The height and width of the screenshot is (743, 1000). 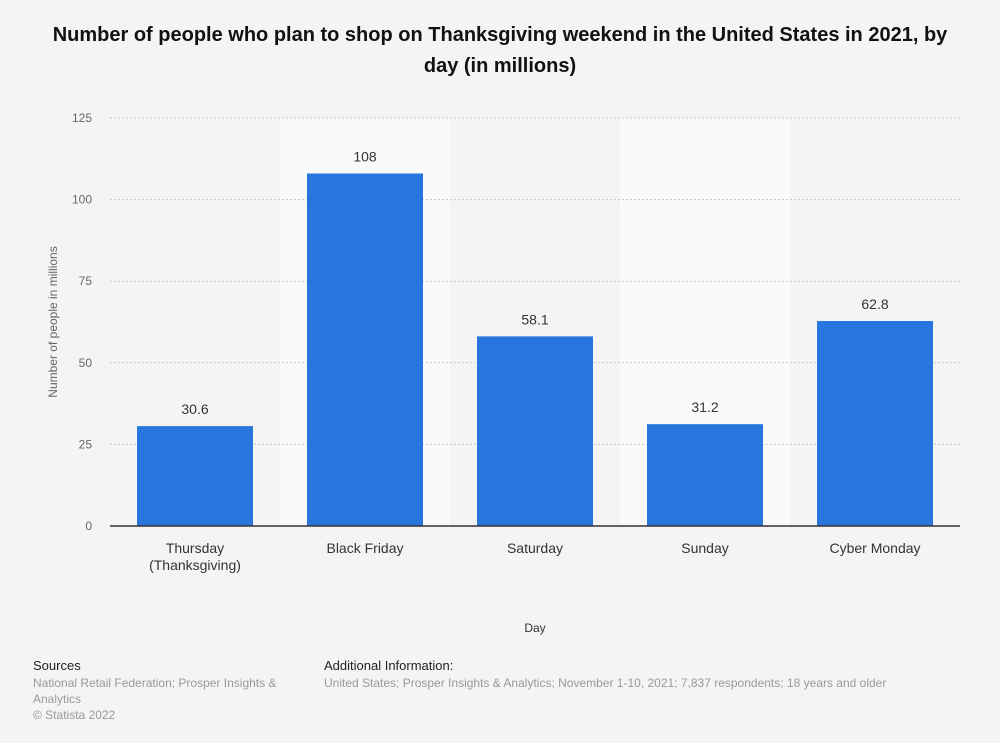 What do you see at coordinates (704, 407) in the screenshot?
I see `data-label: 31.2` at bounding box center [704, 407].